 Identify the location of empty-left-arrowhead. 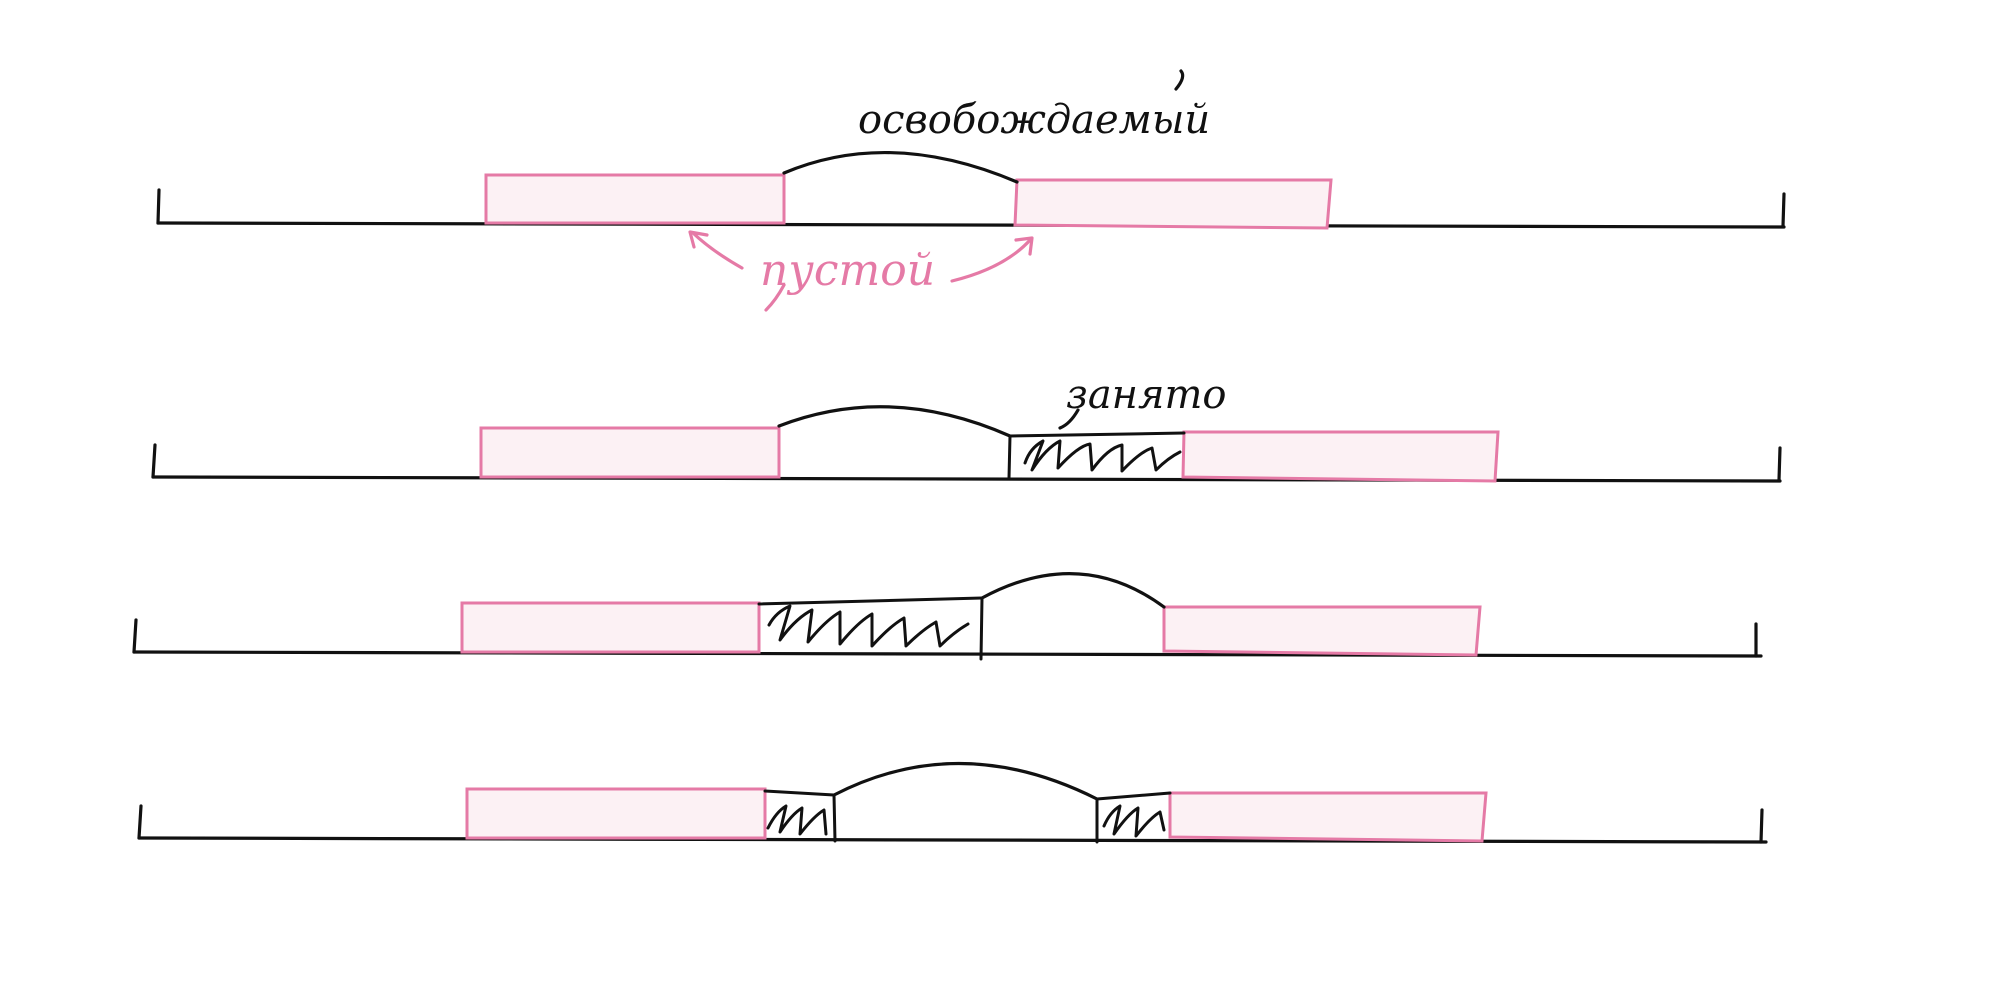
(698, 239).